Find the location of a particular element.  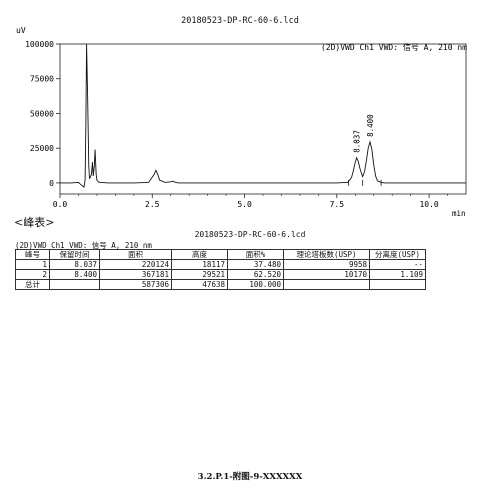

signal-label: (2D)VWD Ch1 VWD: 信号 A, 210 nm is located at coordinates (394, 47).